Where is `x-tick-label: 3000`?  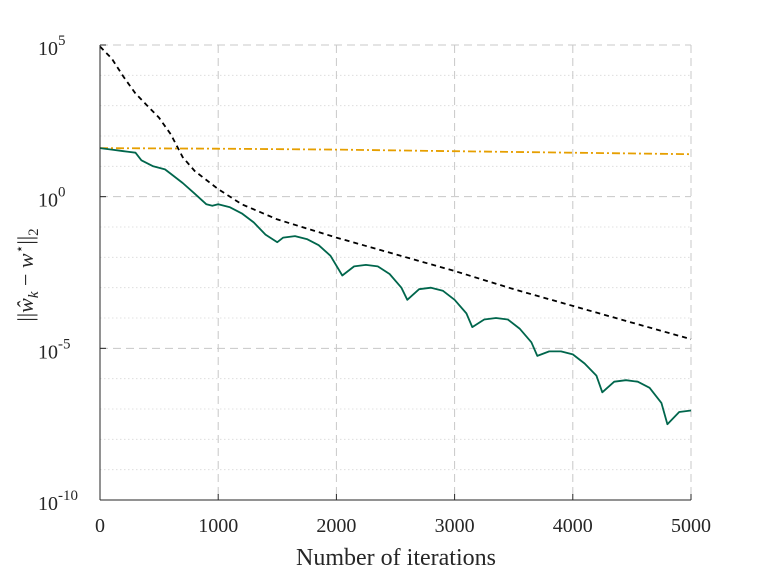 x-tick-label: 3000 is located at coordinates (455, 526).